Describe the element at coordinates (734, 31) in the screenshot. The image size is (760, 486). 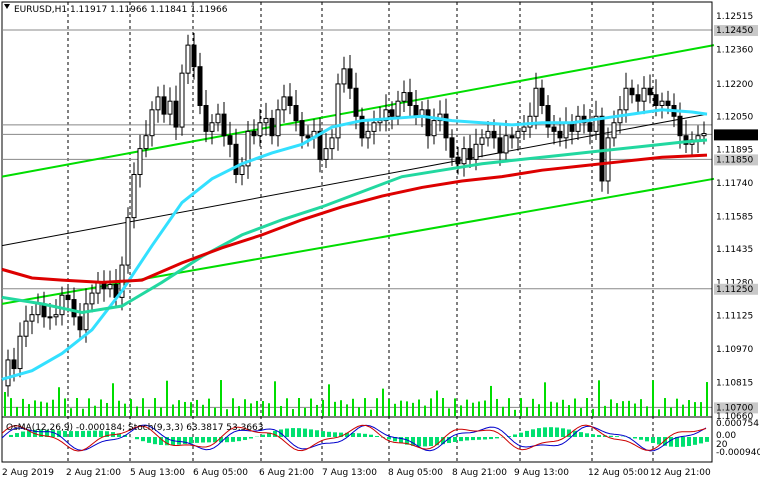
I see `price-axis-label: 1.12450` at that location.